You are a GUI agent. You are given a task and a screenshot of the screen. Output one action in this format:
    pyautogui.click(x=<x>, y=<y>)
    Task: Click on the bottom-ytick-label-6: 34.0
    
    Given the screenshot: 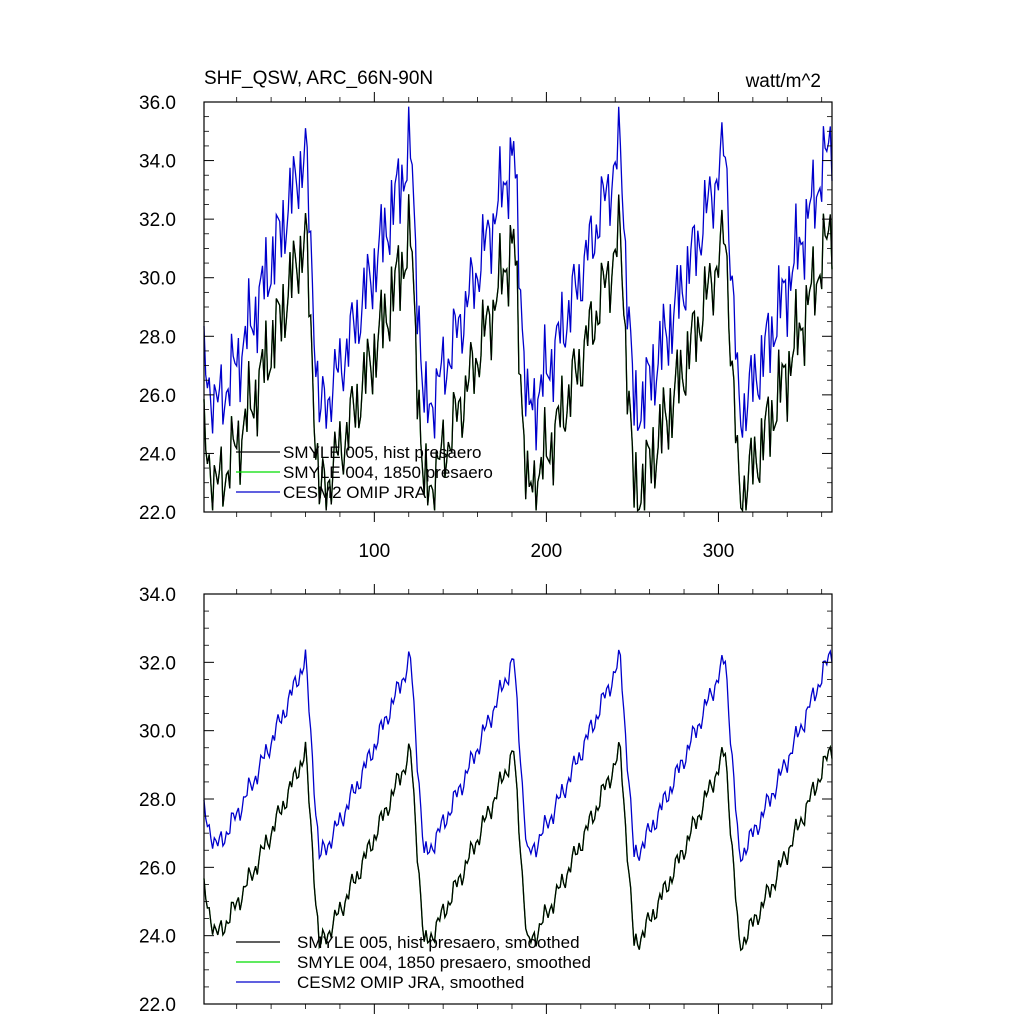 What is the action you would take?
    pyautogui.click(x=157, y=595)
    